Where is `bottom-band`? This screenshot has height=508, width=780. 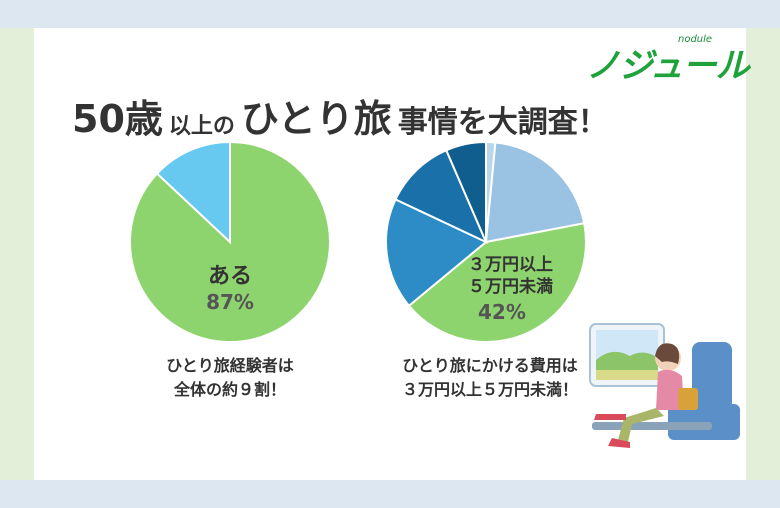 bottom-band is located at coordinates (390, 494).